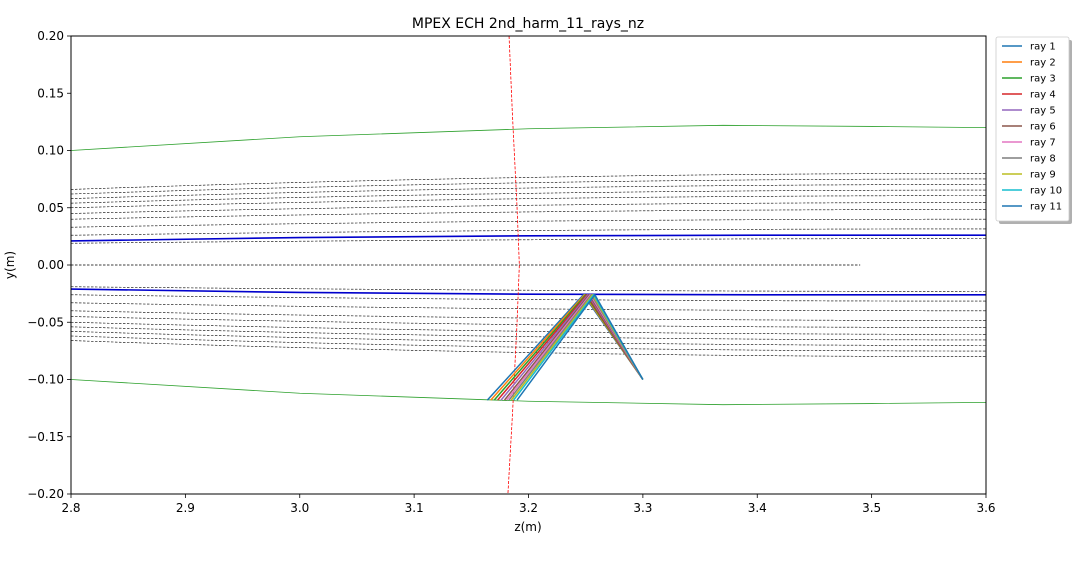 This screenshot has width=1079, height=576. What do you see at coordinates (1043, 175) in the screenshot?
I see `legend-label: ray 9` at bounding box center [1043, 175].